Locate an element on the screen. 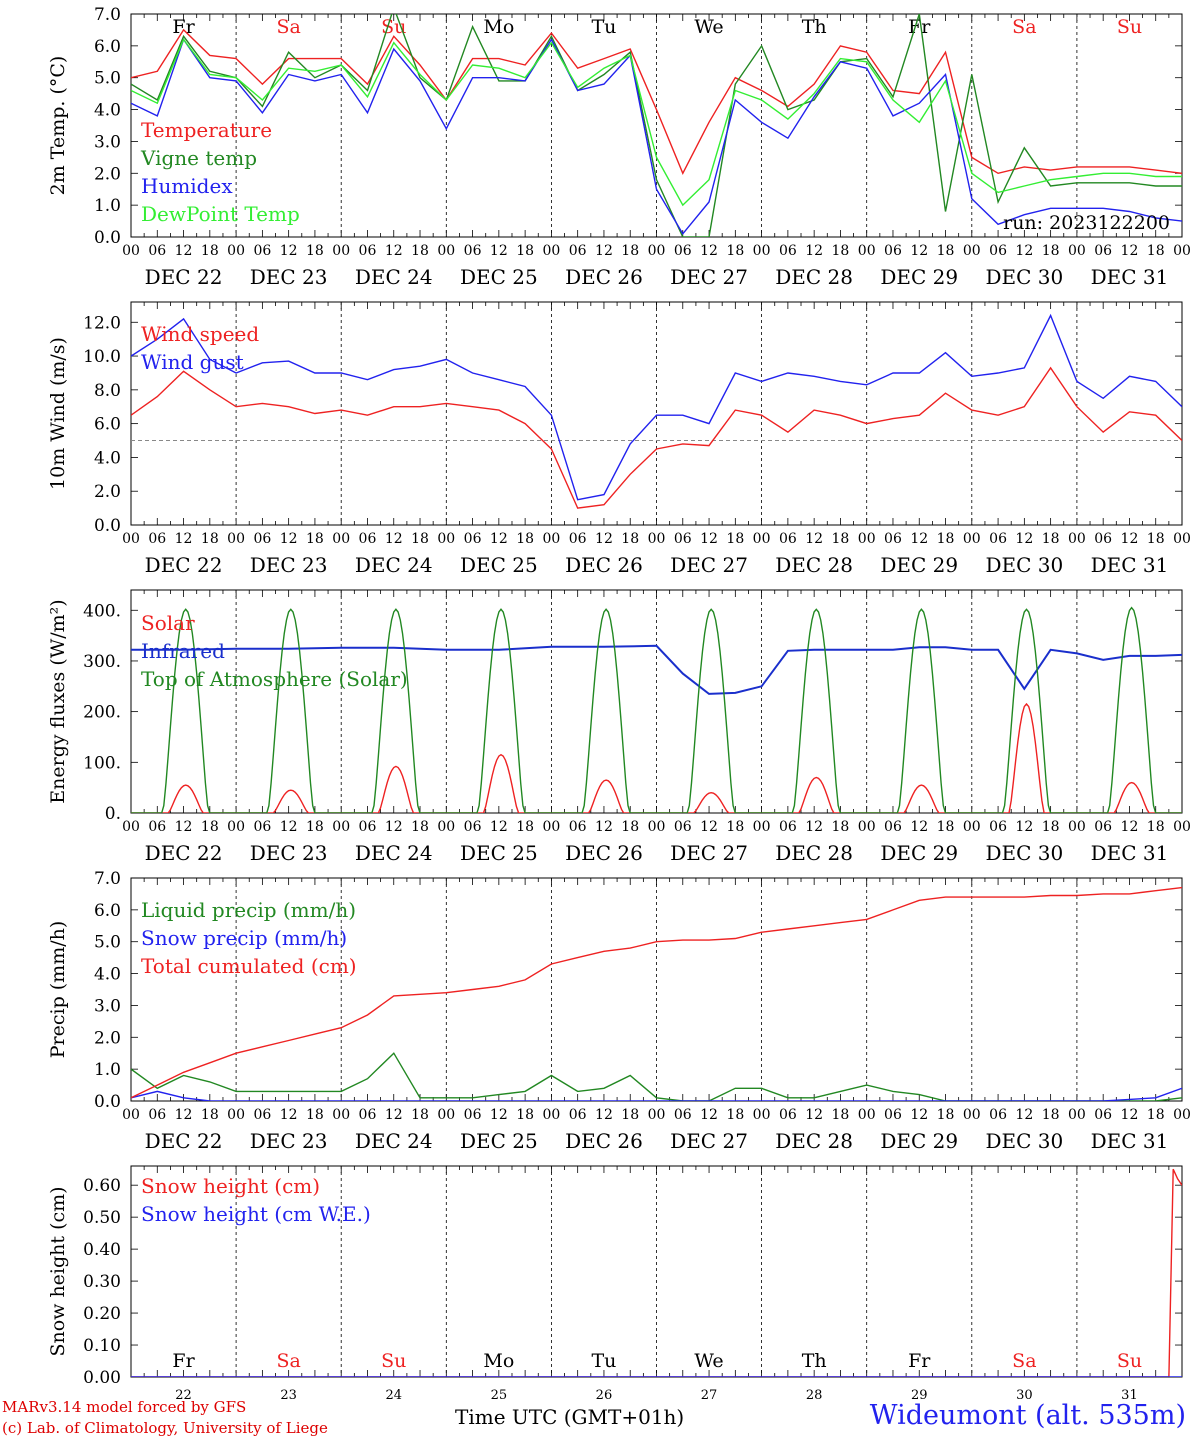  legend-entry: Snow precip (mm/h) is located at coordinates (244, 938).